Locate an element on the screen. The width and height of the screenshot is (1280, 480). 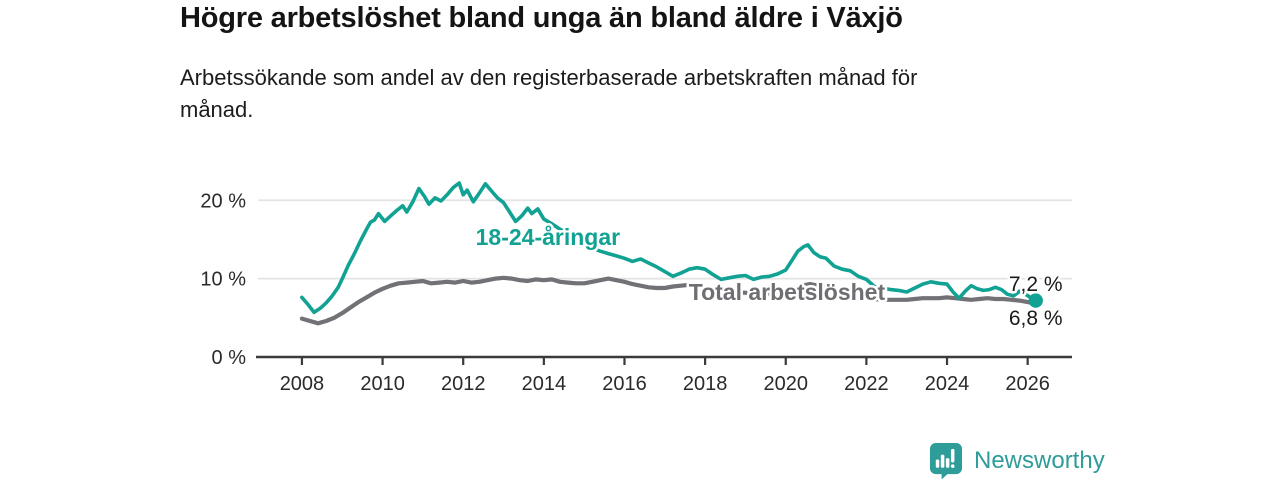
chart-annotation: 7,2 % is located at coordinates (1036, 284).